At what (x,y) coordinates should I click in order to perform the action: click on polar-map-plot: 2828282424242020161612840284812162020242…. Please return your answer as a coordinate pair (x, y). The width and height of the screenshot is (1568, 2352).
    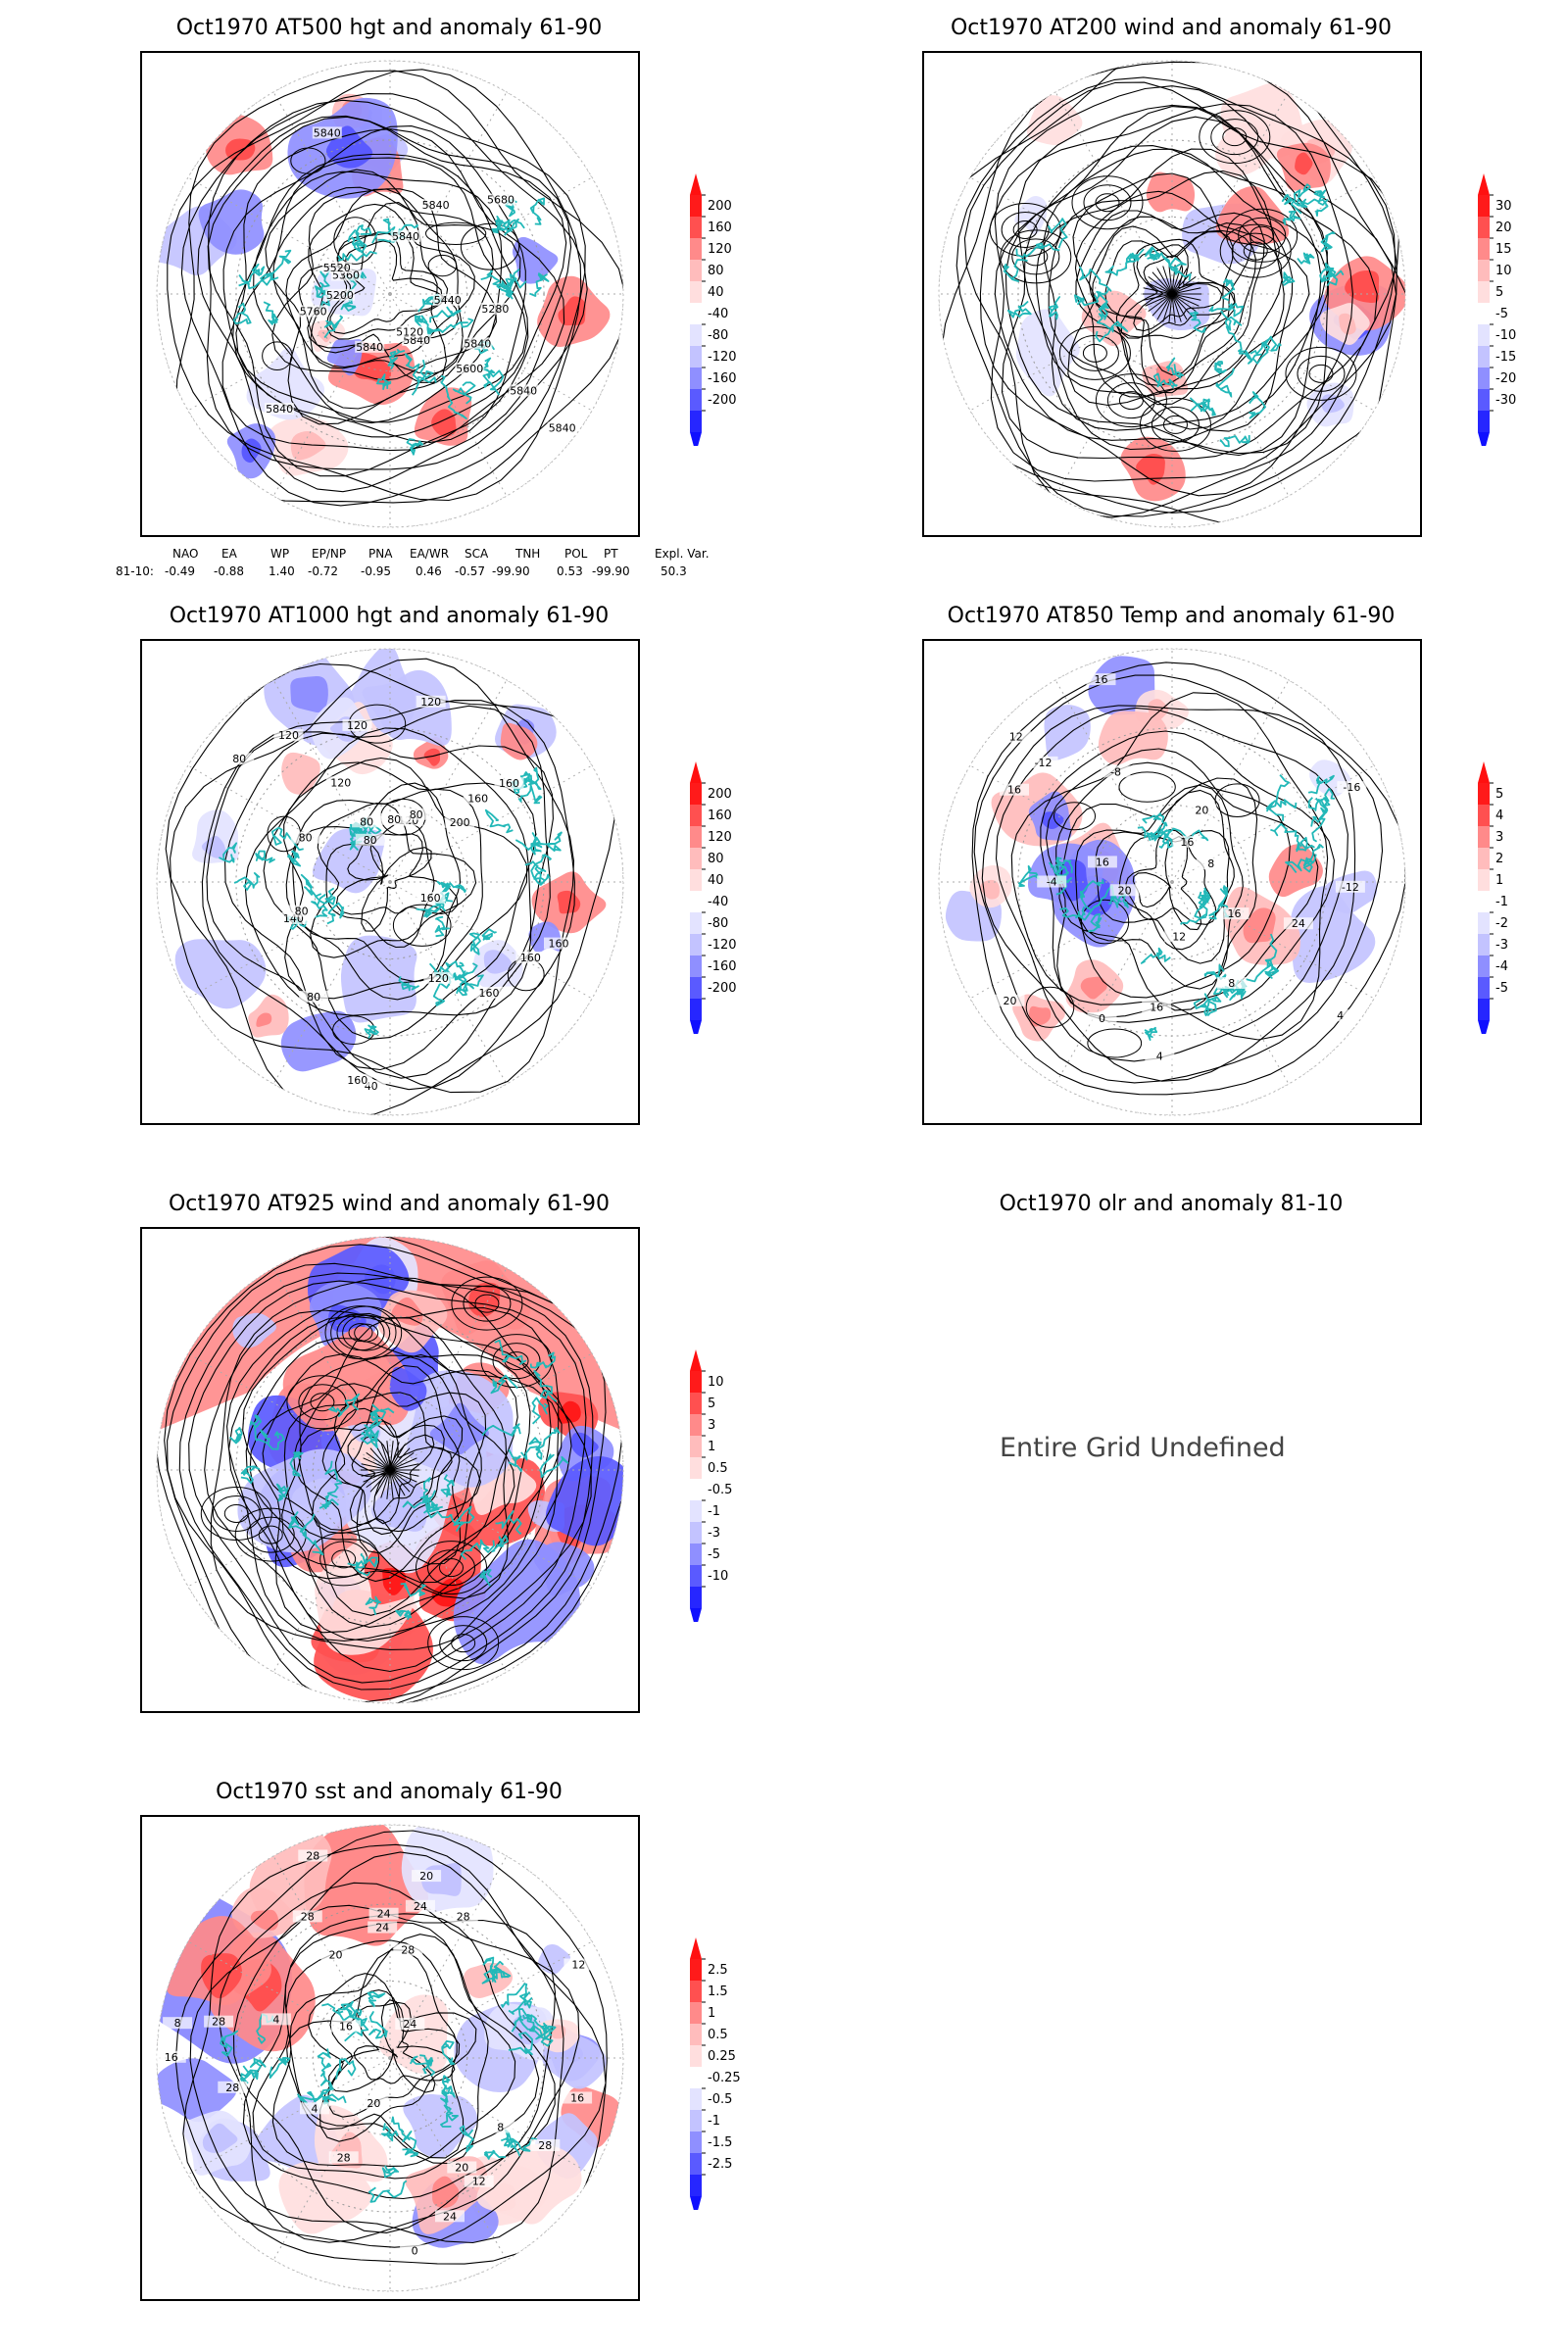
    Looking at the image, I should click on (390, 2058).